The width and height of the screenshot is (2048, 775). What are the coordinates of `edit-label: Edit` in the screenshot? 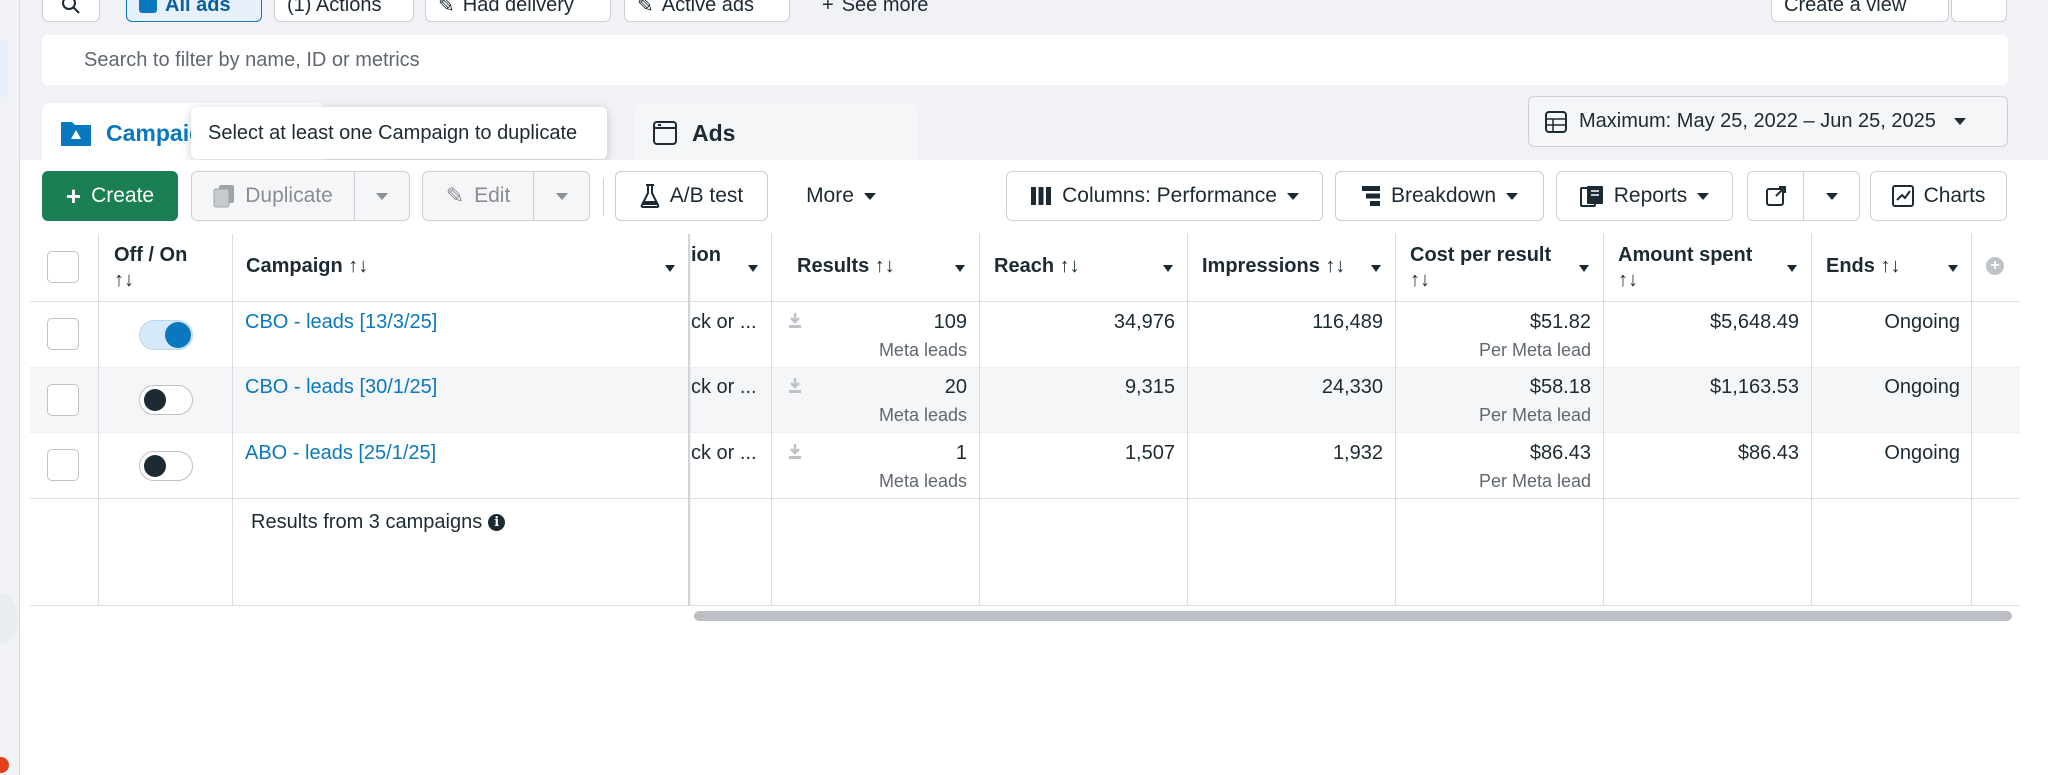 It's located at (492, 195).